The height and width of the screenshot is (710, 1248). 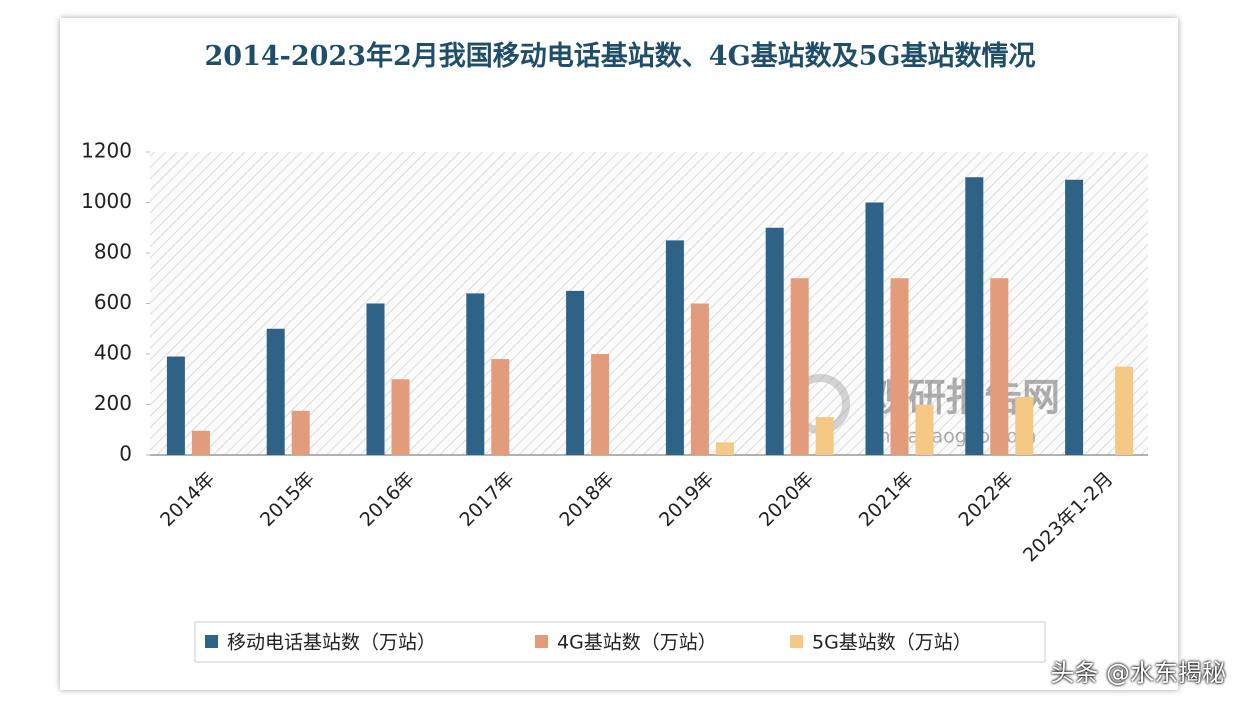 I want to click on x-tick-label: 2022年, so click(x=986, y=499).